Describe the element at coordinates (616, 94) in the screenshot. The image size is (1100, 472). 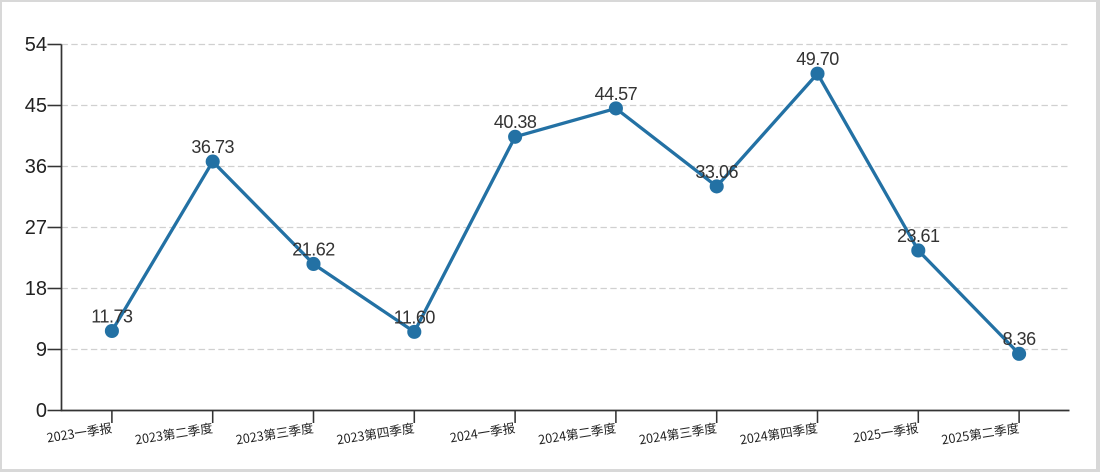
I see `svg-text: 44.57` at that location.